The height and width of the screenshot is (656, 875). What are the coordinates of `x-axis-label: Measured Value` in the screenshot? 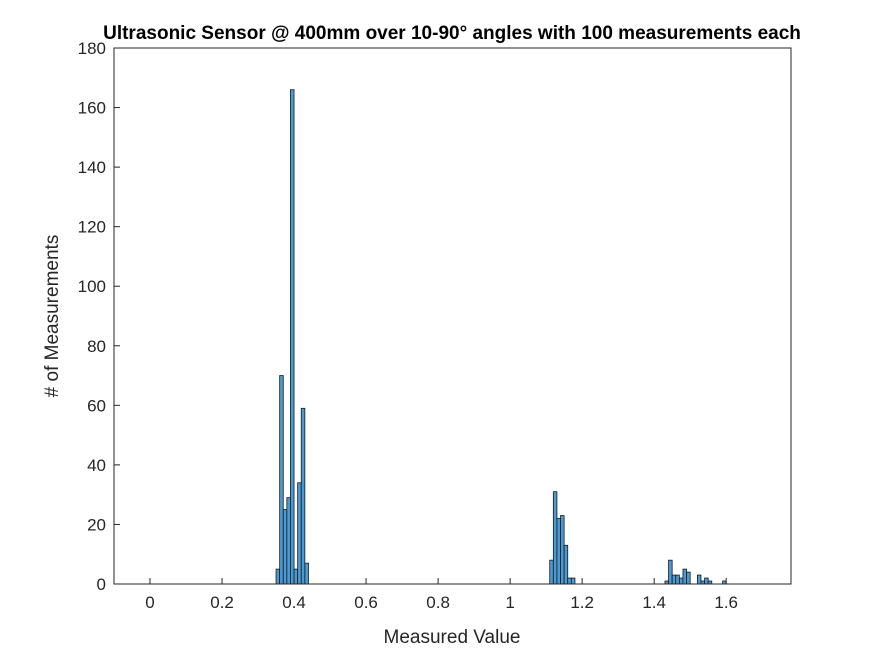 It's located at (452, 637).